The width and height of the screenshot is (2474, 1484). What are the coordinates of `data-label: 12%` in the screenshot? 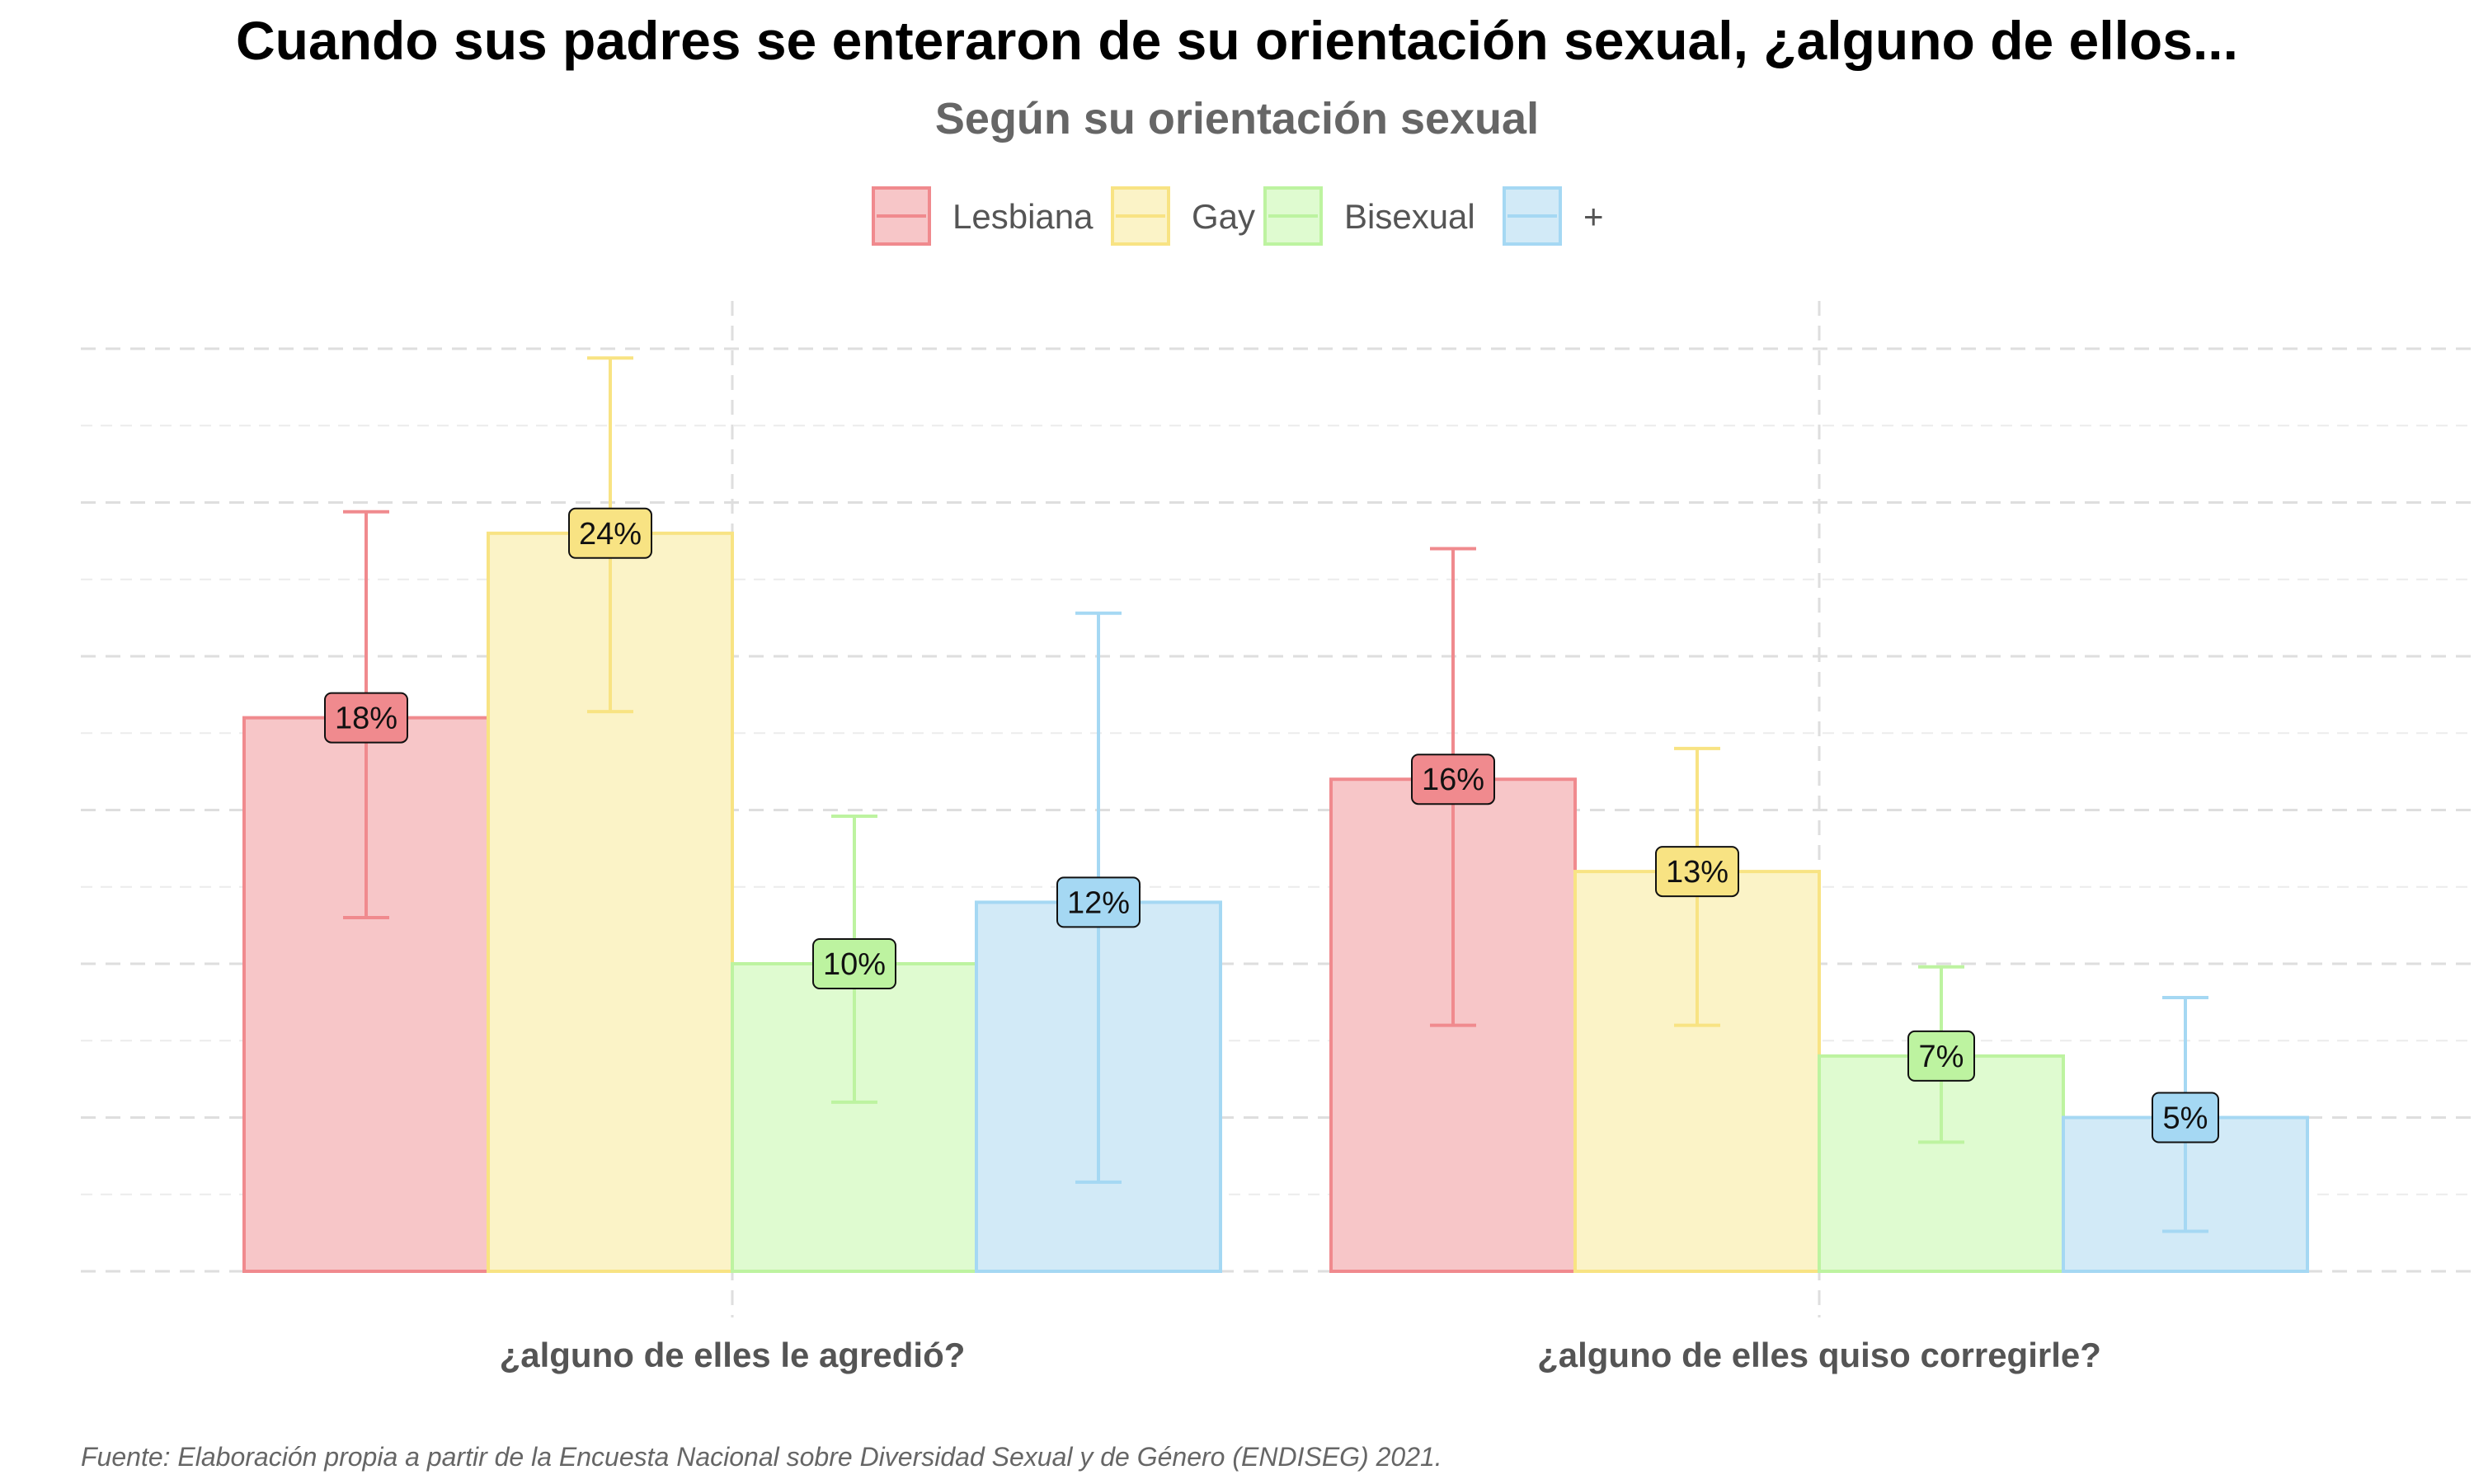 It's located at (1098, 902).